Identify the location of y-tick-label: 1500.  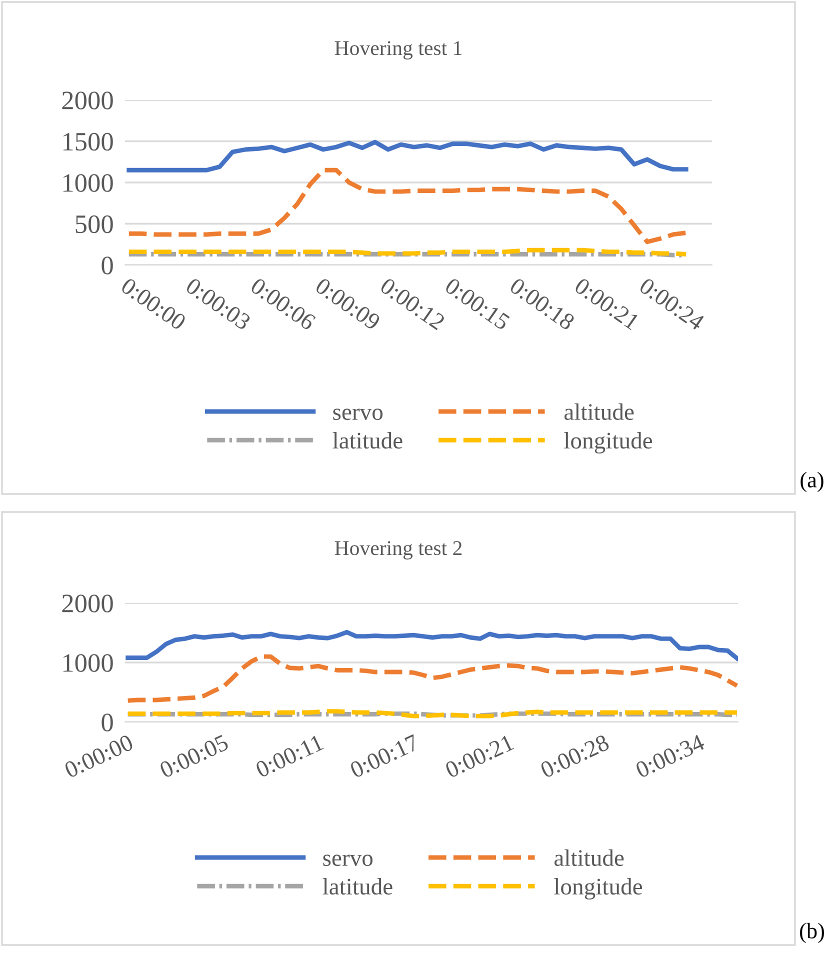
(88, 141).